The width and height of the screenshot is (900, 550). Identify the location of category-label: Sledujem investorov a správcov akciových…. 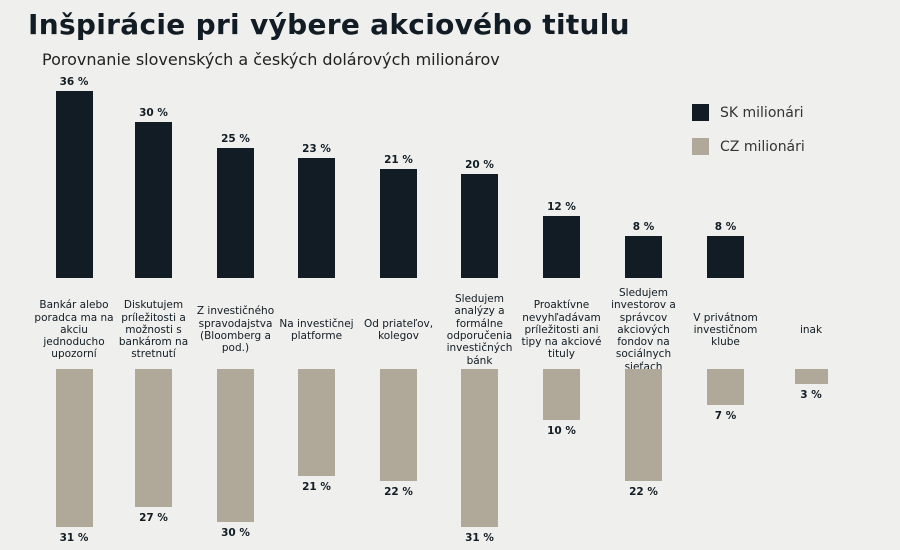
(643, 329).